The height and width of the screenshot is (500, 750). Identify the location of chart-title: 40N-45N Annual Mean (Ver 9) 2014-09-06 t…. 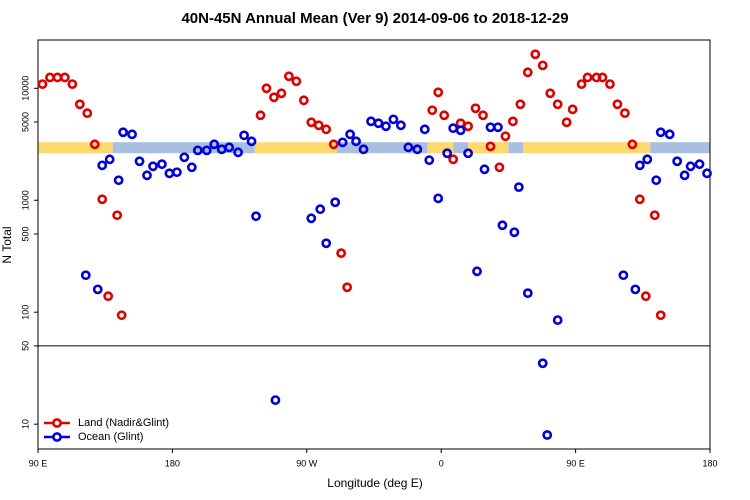
(374, 18).